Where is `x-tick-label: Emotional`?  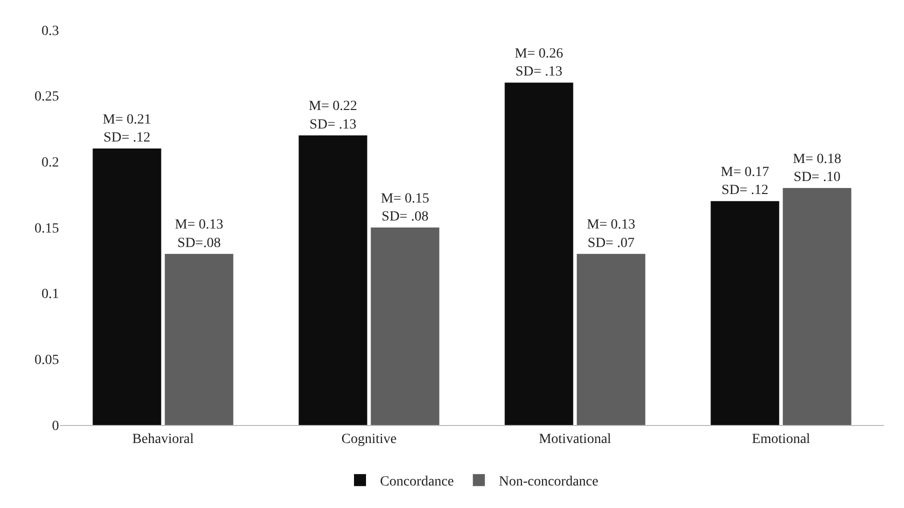 x-tick-label: Emotional is located at coordinates (781, 439).